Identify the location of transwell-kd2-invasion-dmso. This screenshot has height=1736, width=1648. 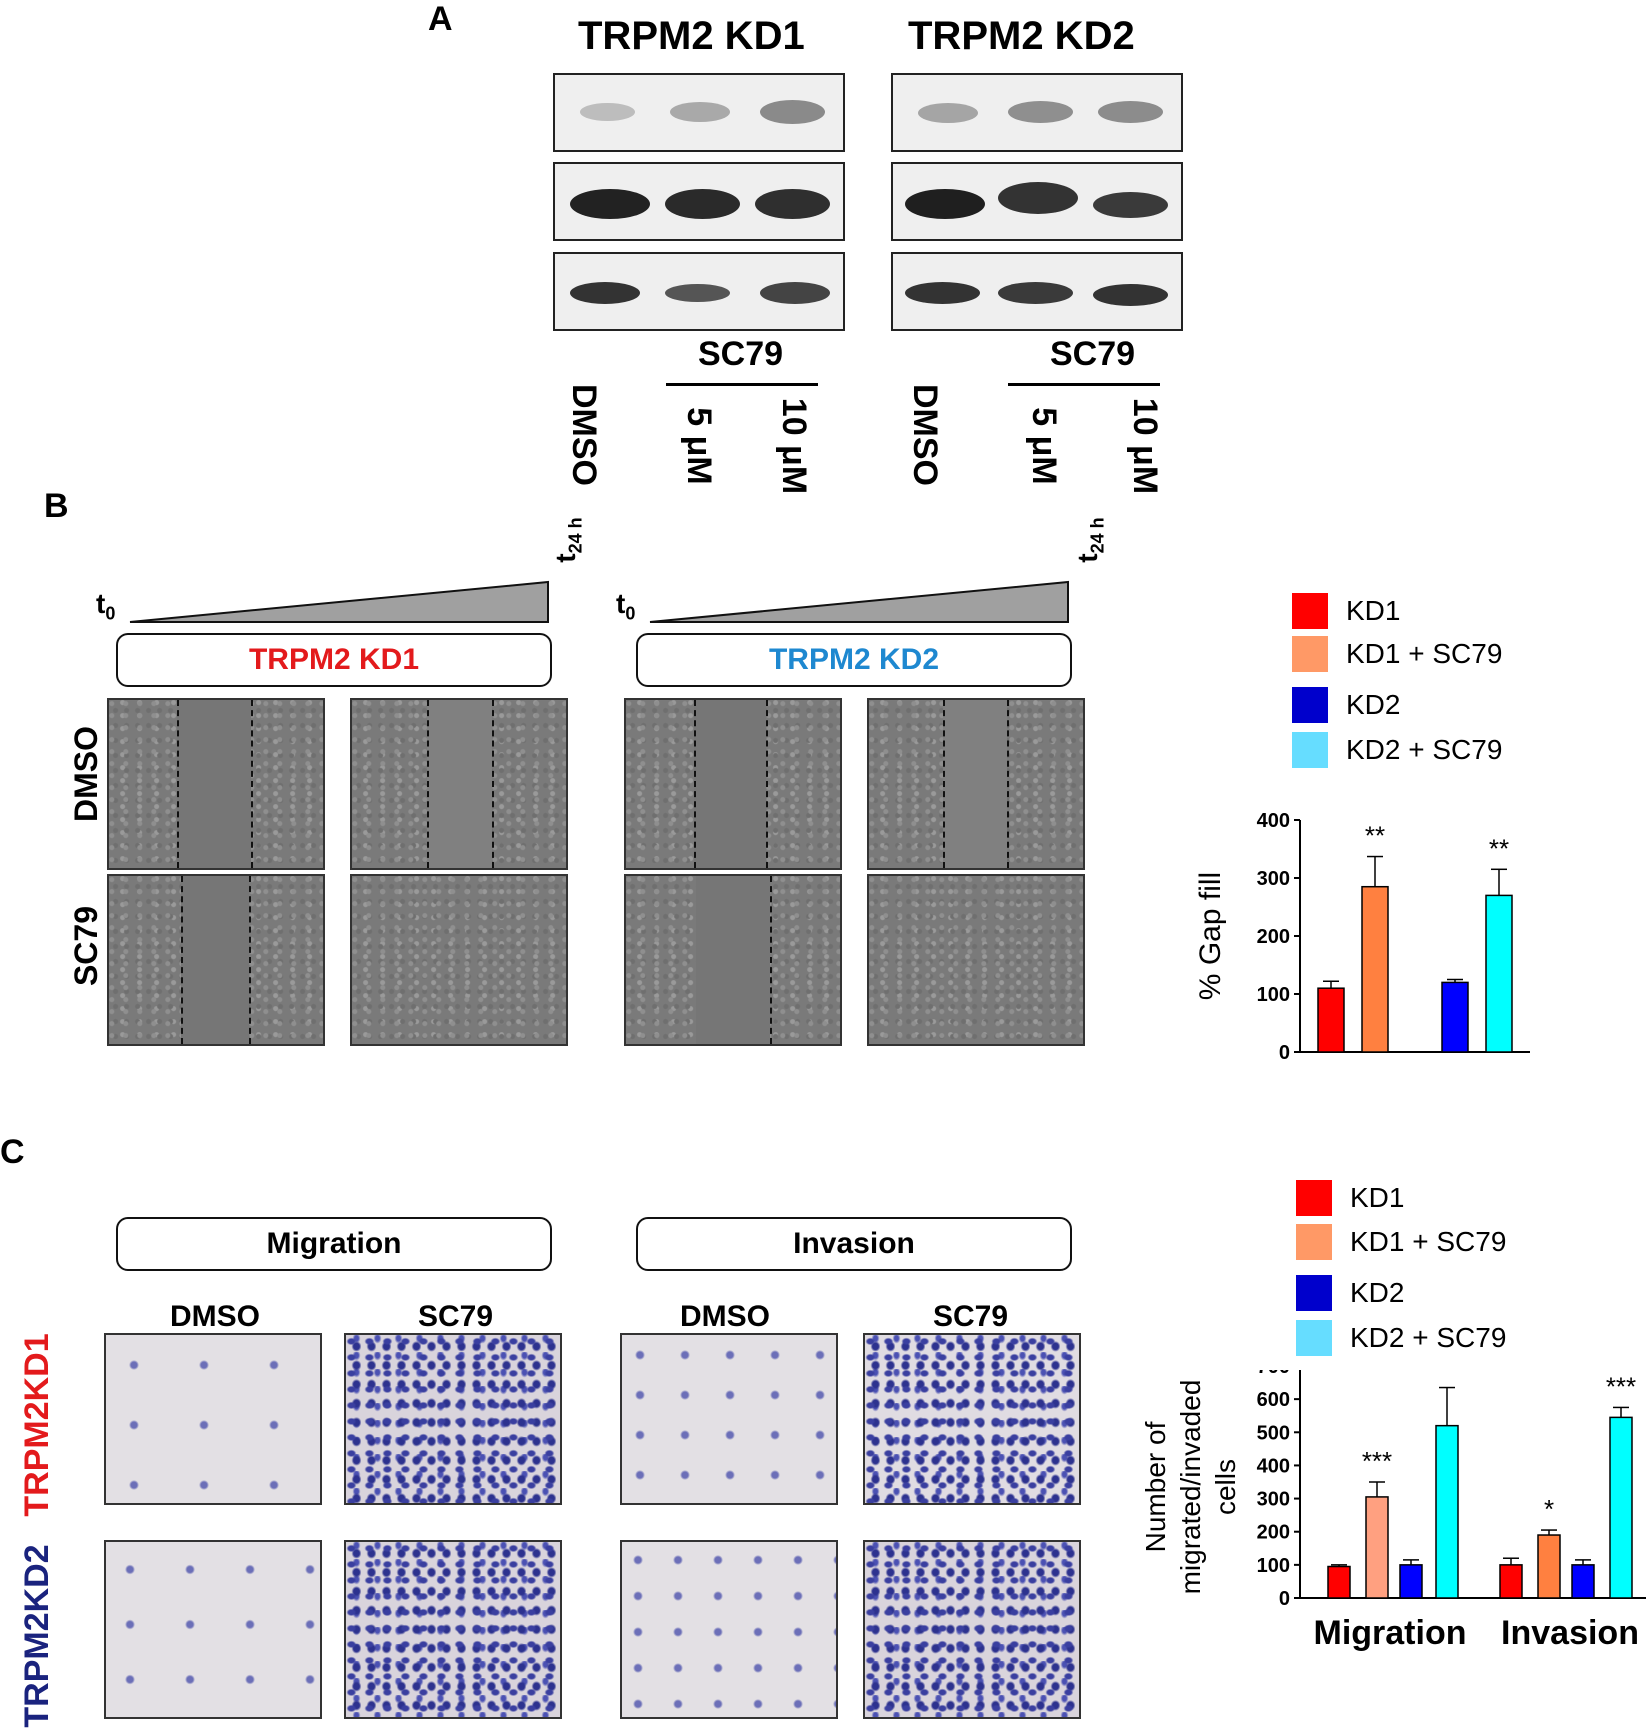
(729, 1629).